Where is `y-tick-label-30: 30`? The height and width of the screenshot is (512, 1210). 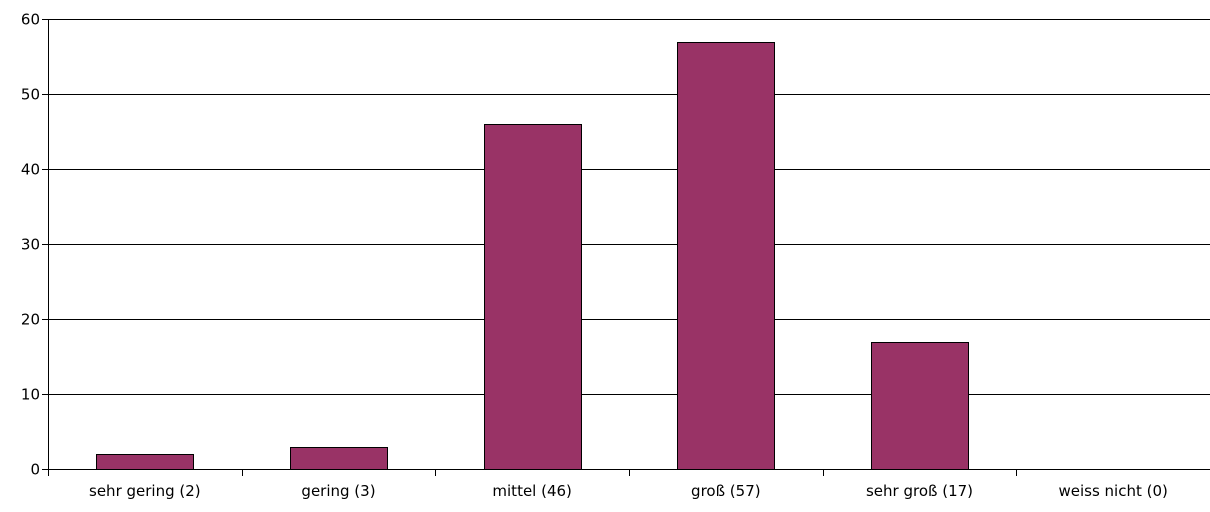
y-tick-label-30: 30 is located at coordinates (30, 245).